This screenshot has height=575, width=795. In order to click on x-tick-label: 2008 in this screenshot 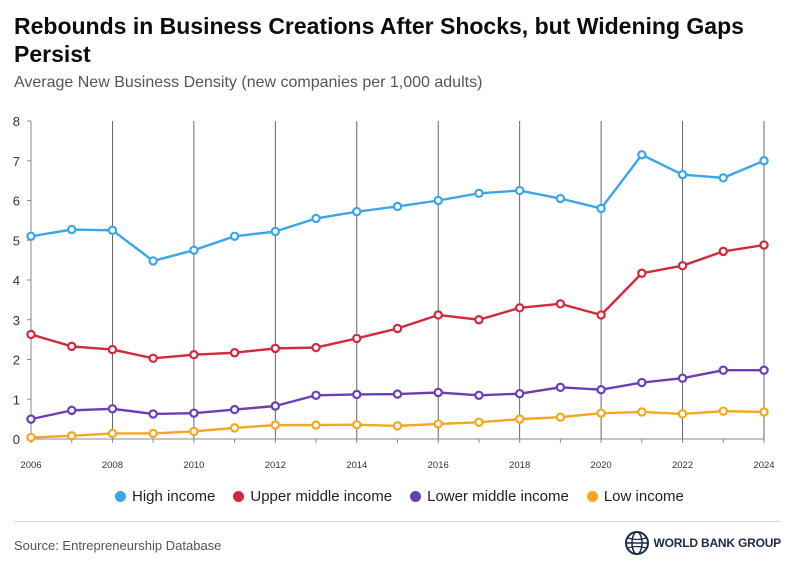, I will do `click(112, 465)`.